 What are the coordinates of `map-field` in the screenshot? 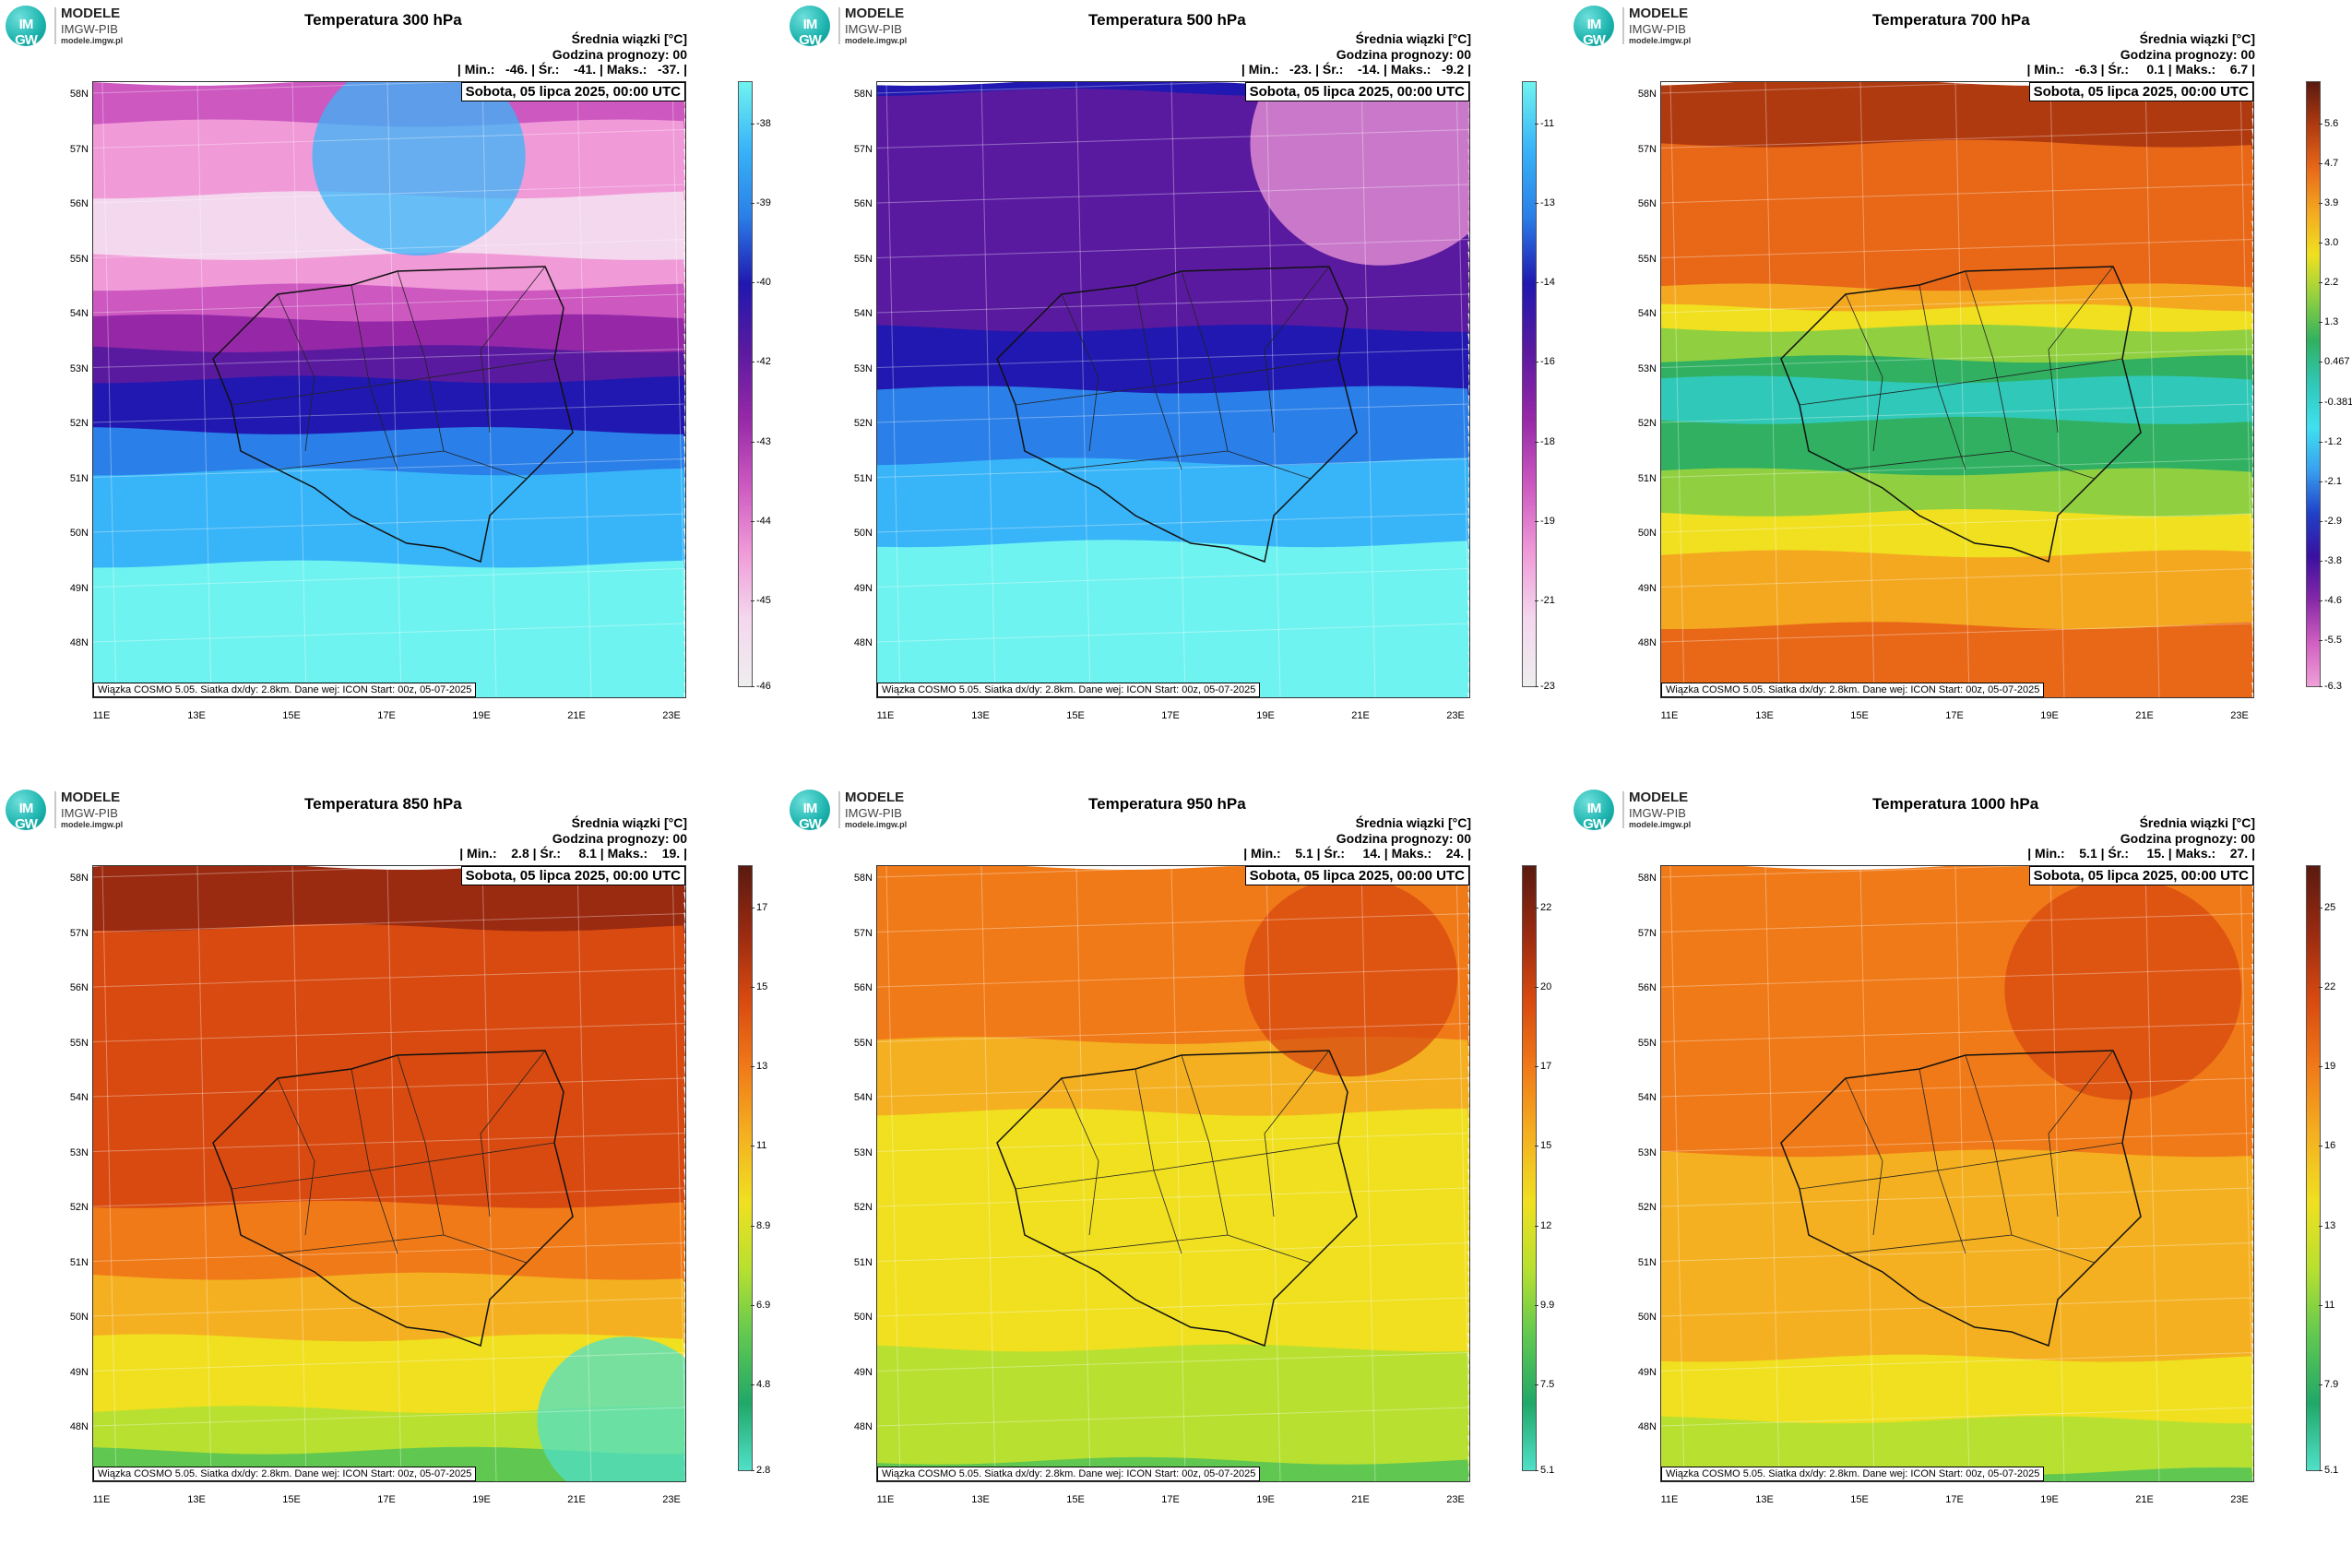 It's located at (1957, 389).